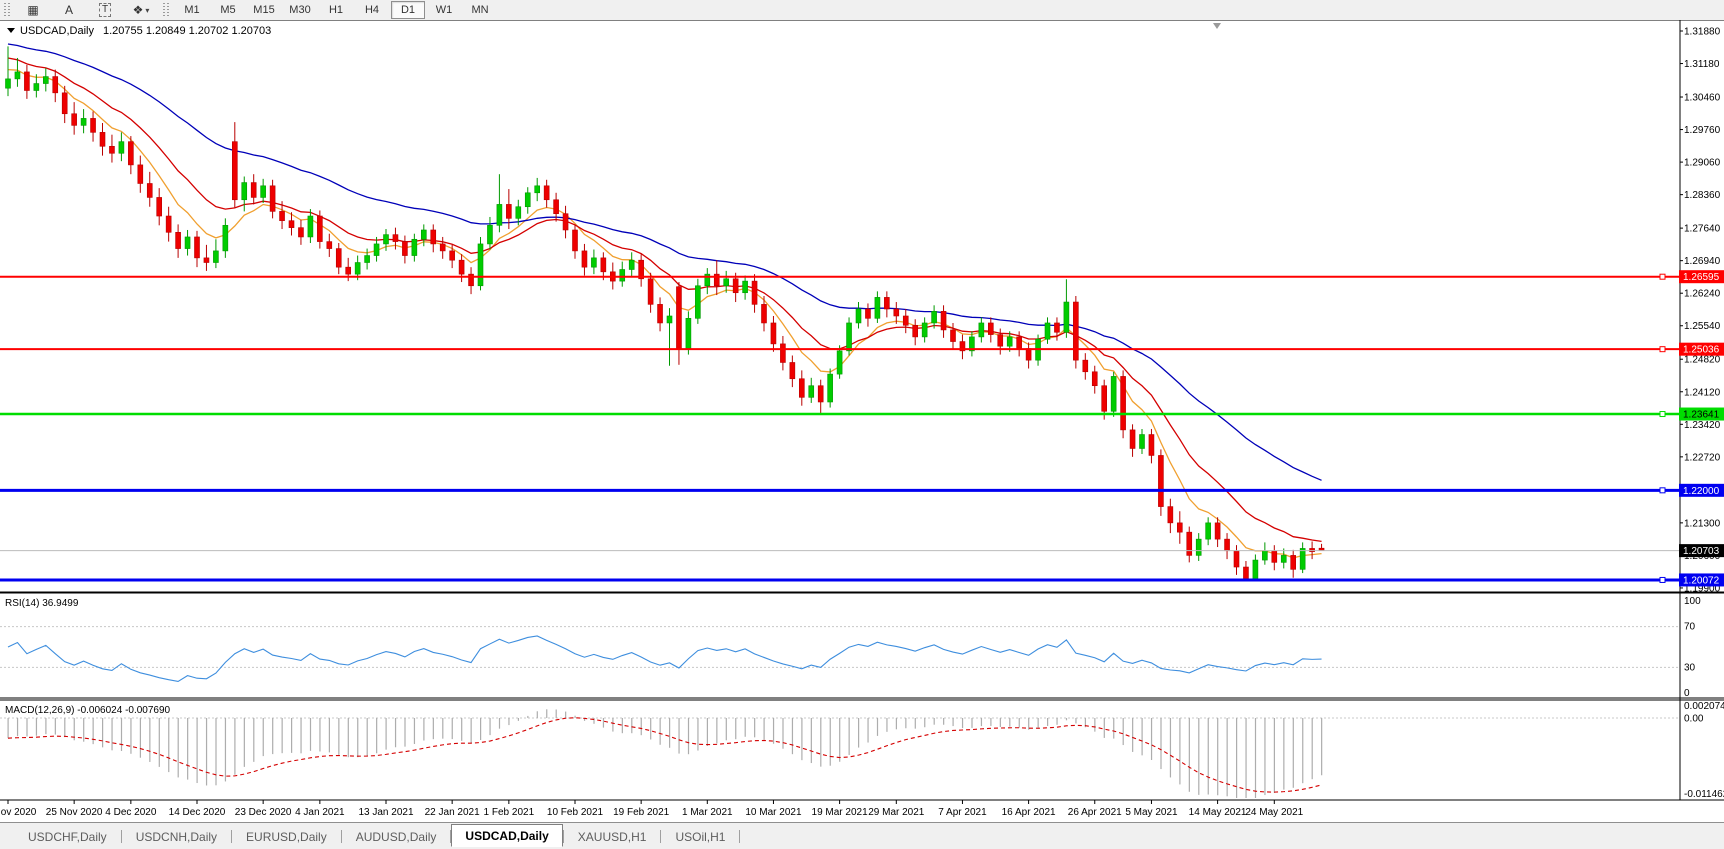 This screenshot has width=1724, height=849. Describe the element at coordinates (444, 10) in the screenshot. I see `timeframe-button-w1: W1` at that location.